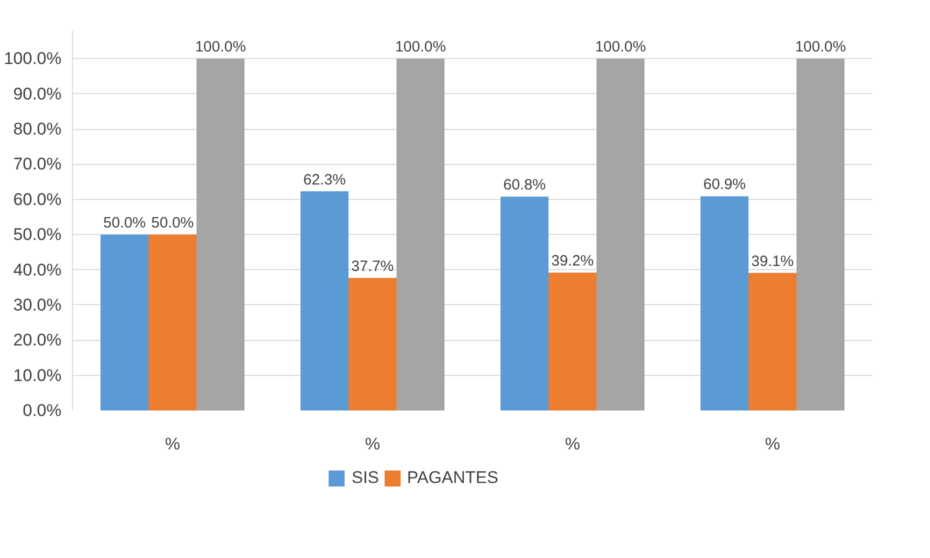 This screenshot has height=558, width=930. Describe the element at coordinates (37, 199) in the screenshot. I see `y-tick-label: 60.0%` at that location.